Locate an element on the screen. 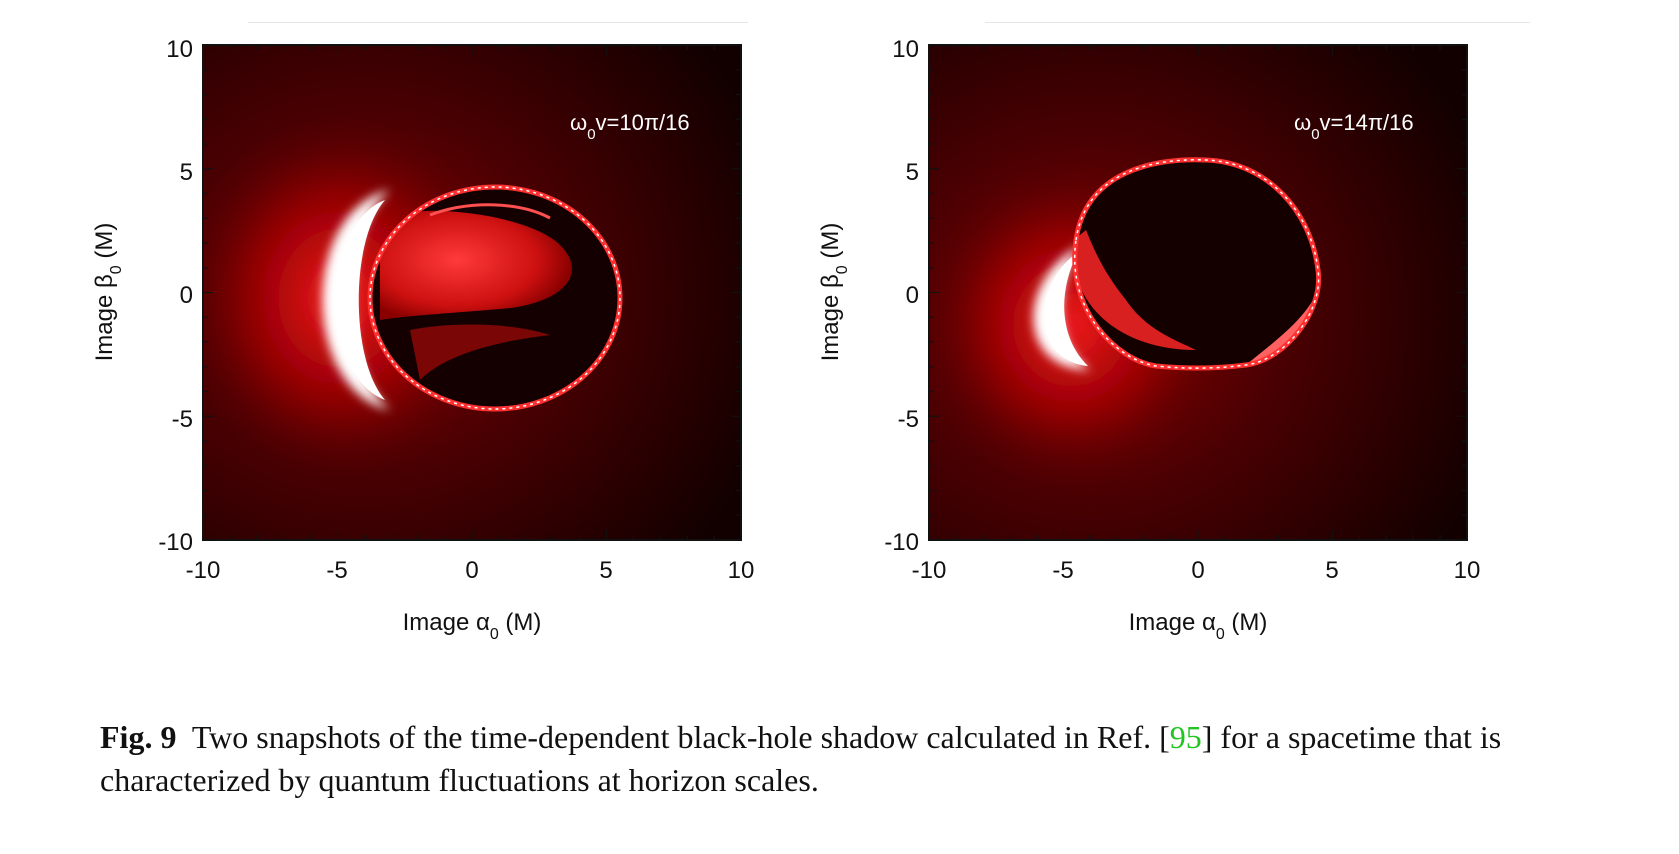 The height and width of the screenshot is (854, 1679). top-rule-left is located at coordinates (498, 22).